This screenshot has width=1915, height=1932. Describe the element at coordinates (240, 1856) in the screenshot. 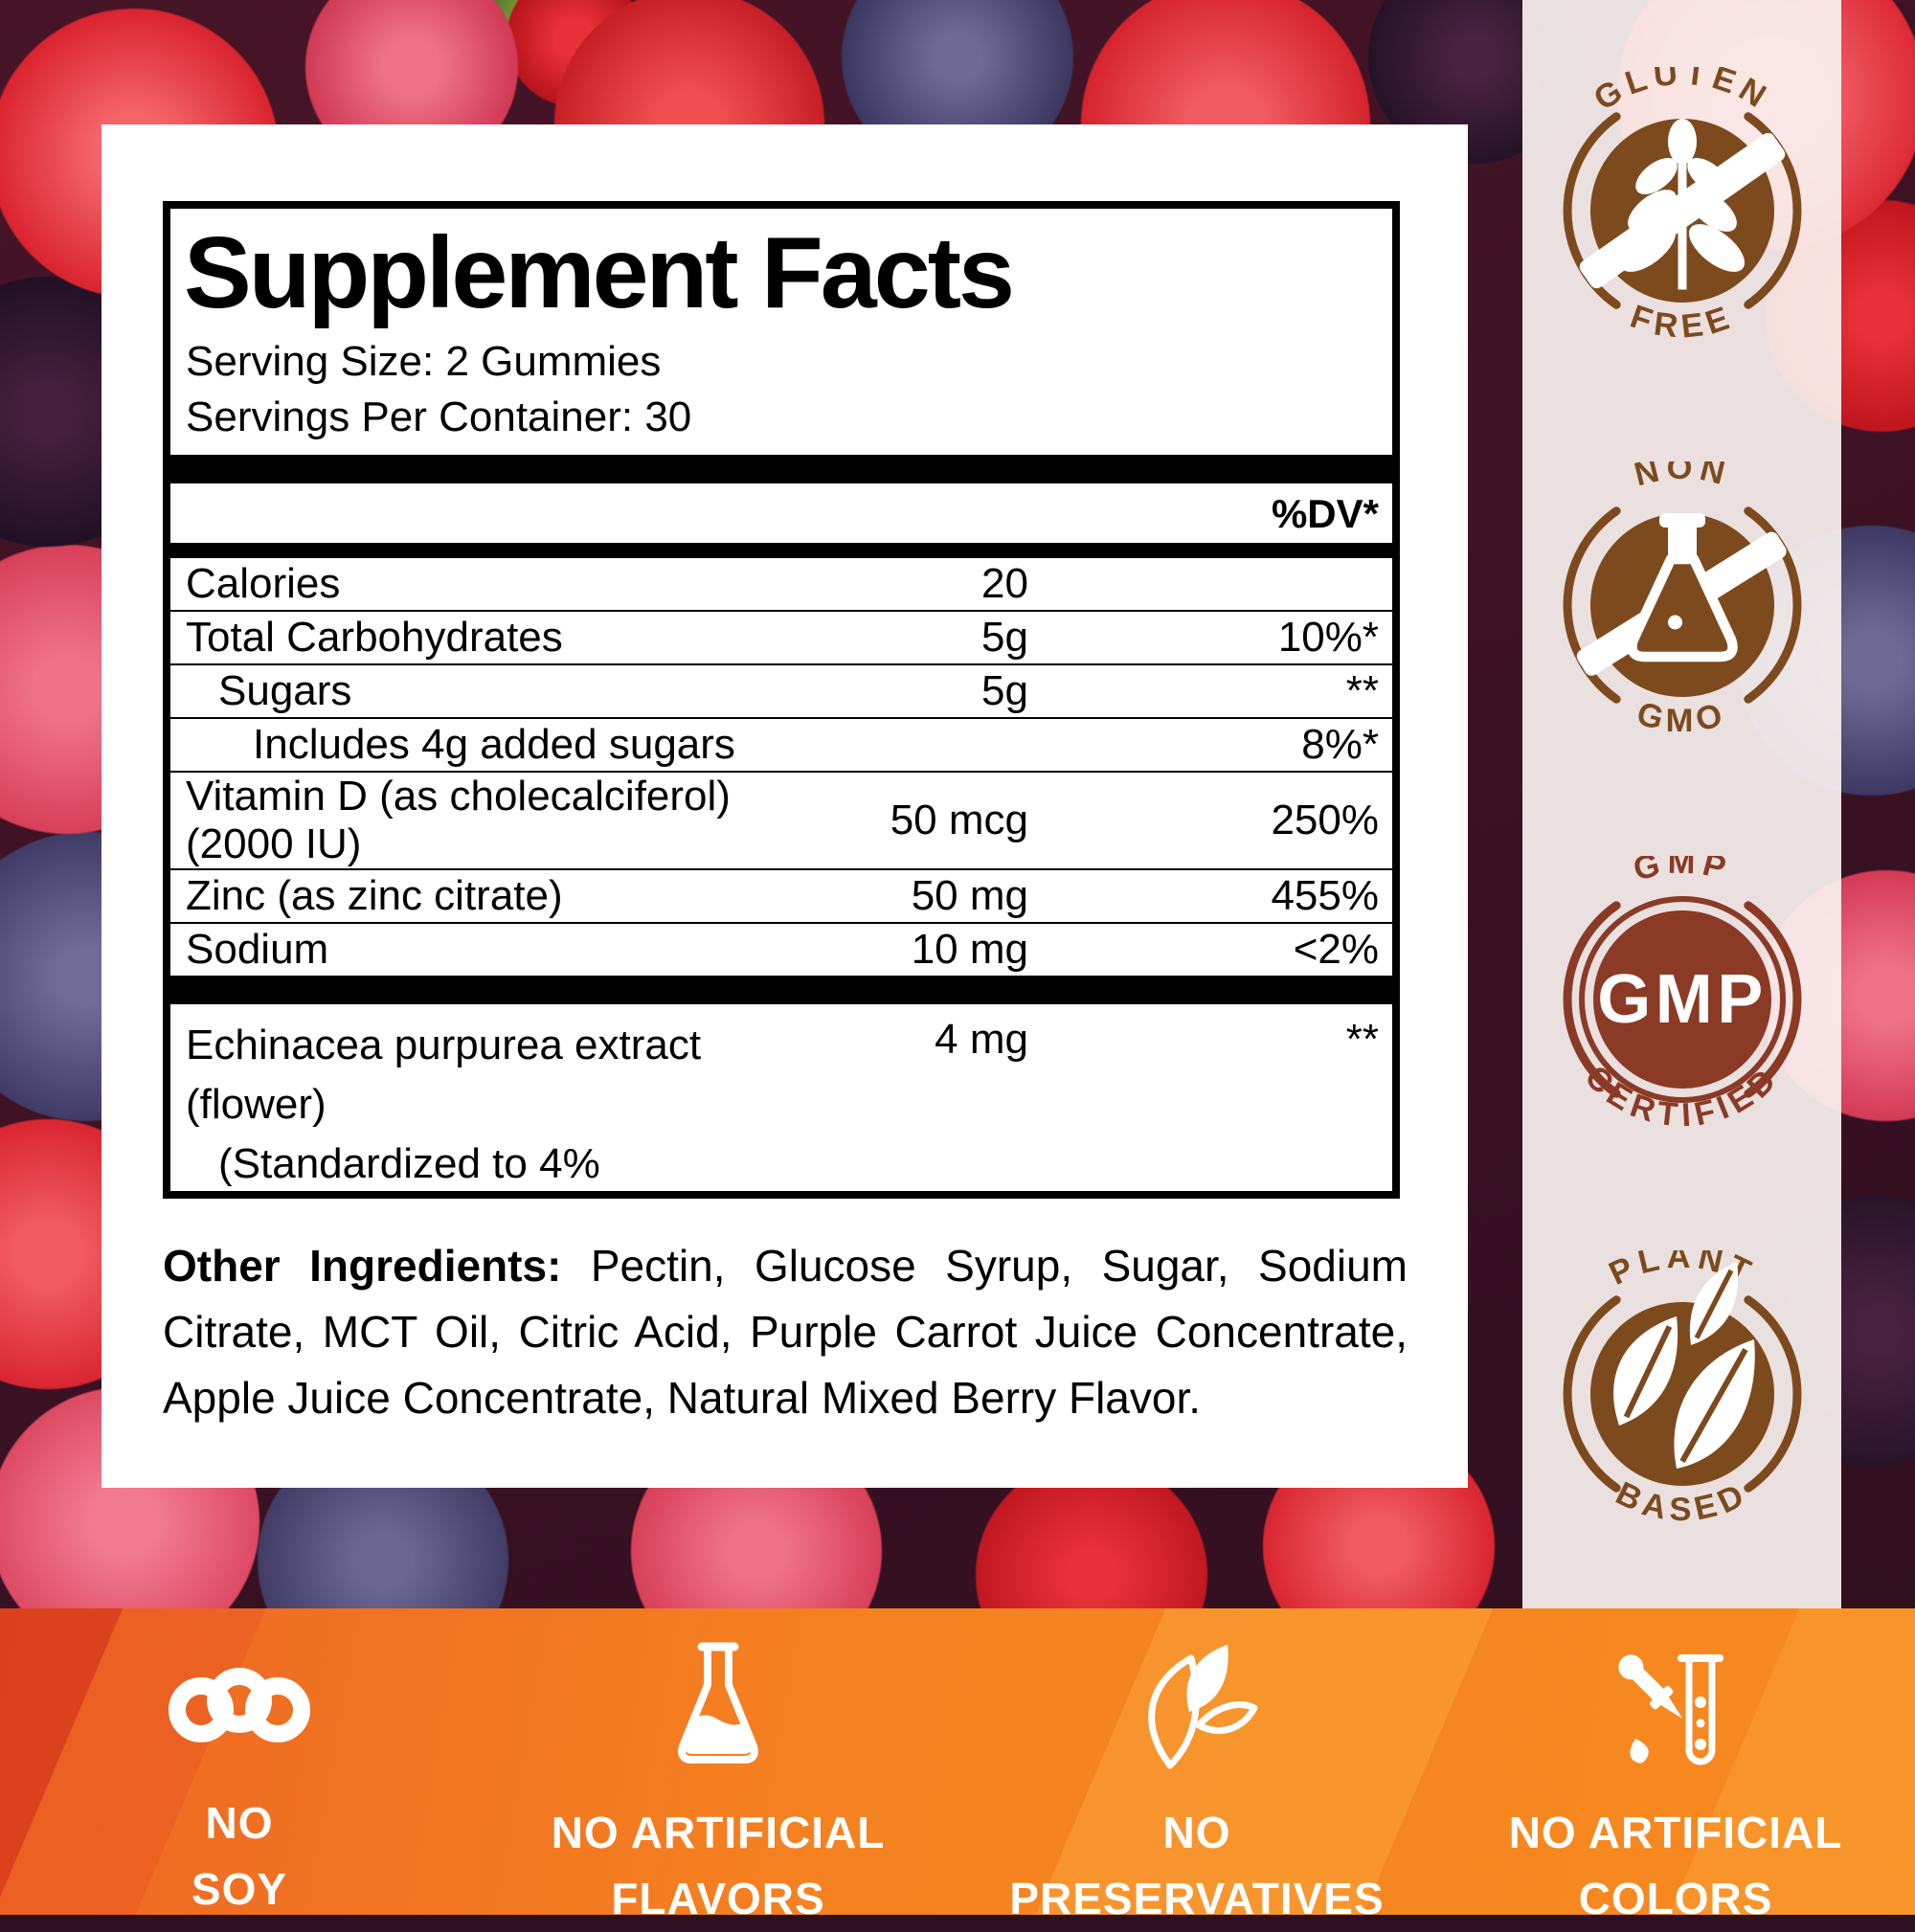

I see `claim-label: NO SOY` at that location.